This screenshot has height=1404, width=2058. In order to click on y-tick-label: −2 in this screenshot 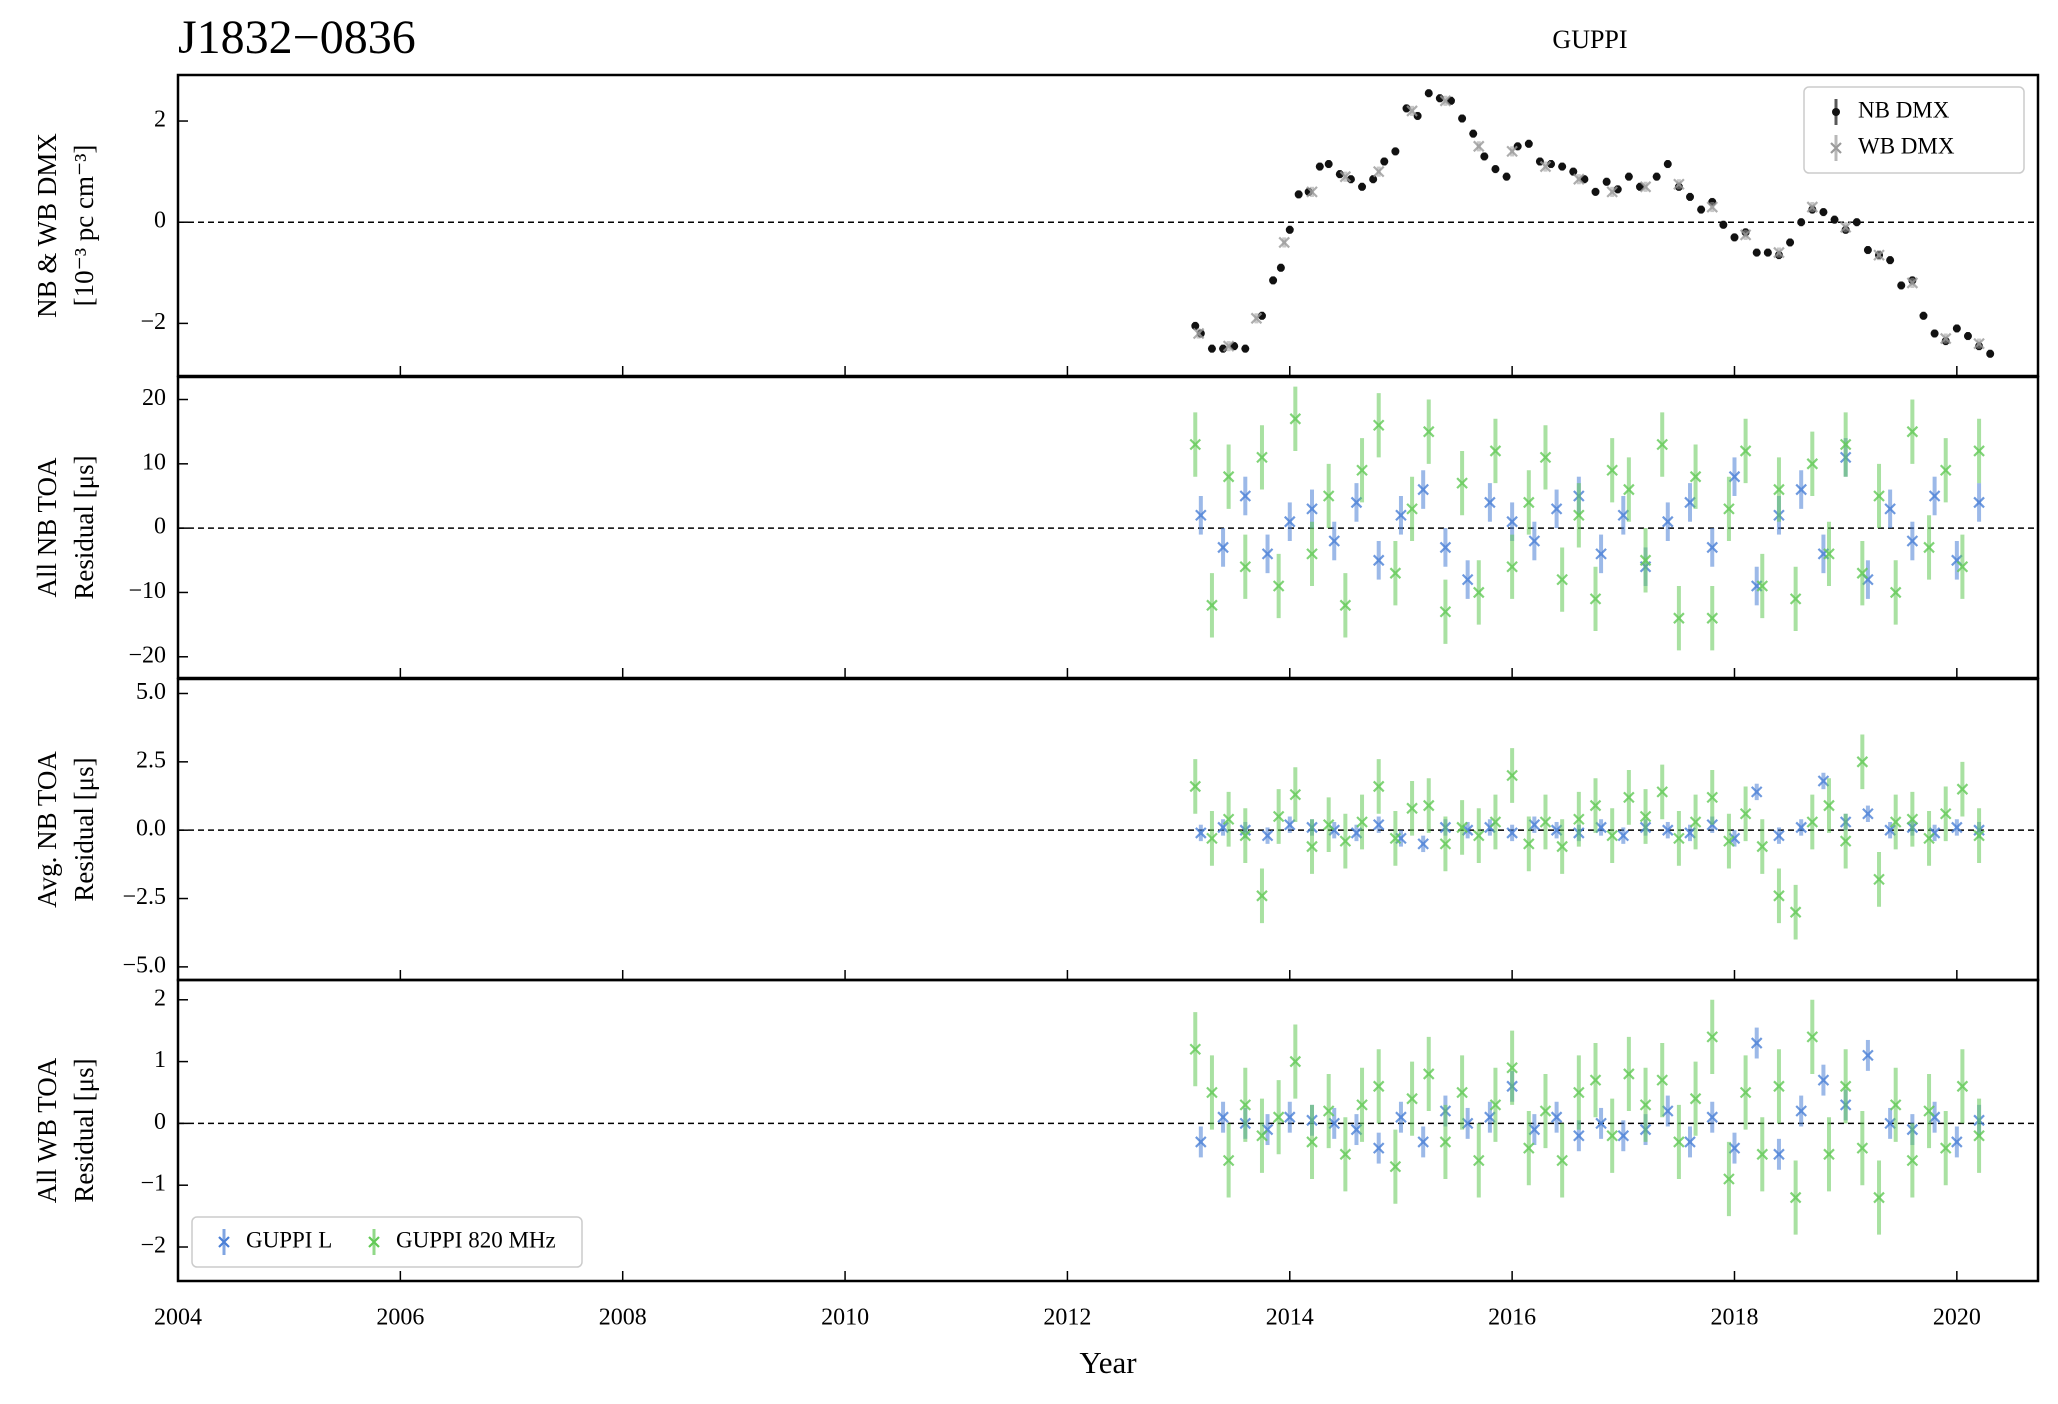, I will do `click(153, 322)`.